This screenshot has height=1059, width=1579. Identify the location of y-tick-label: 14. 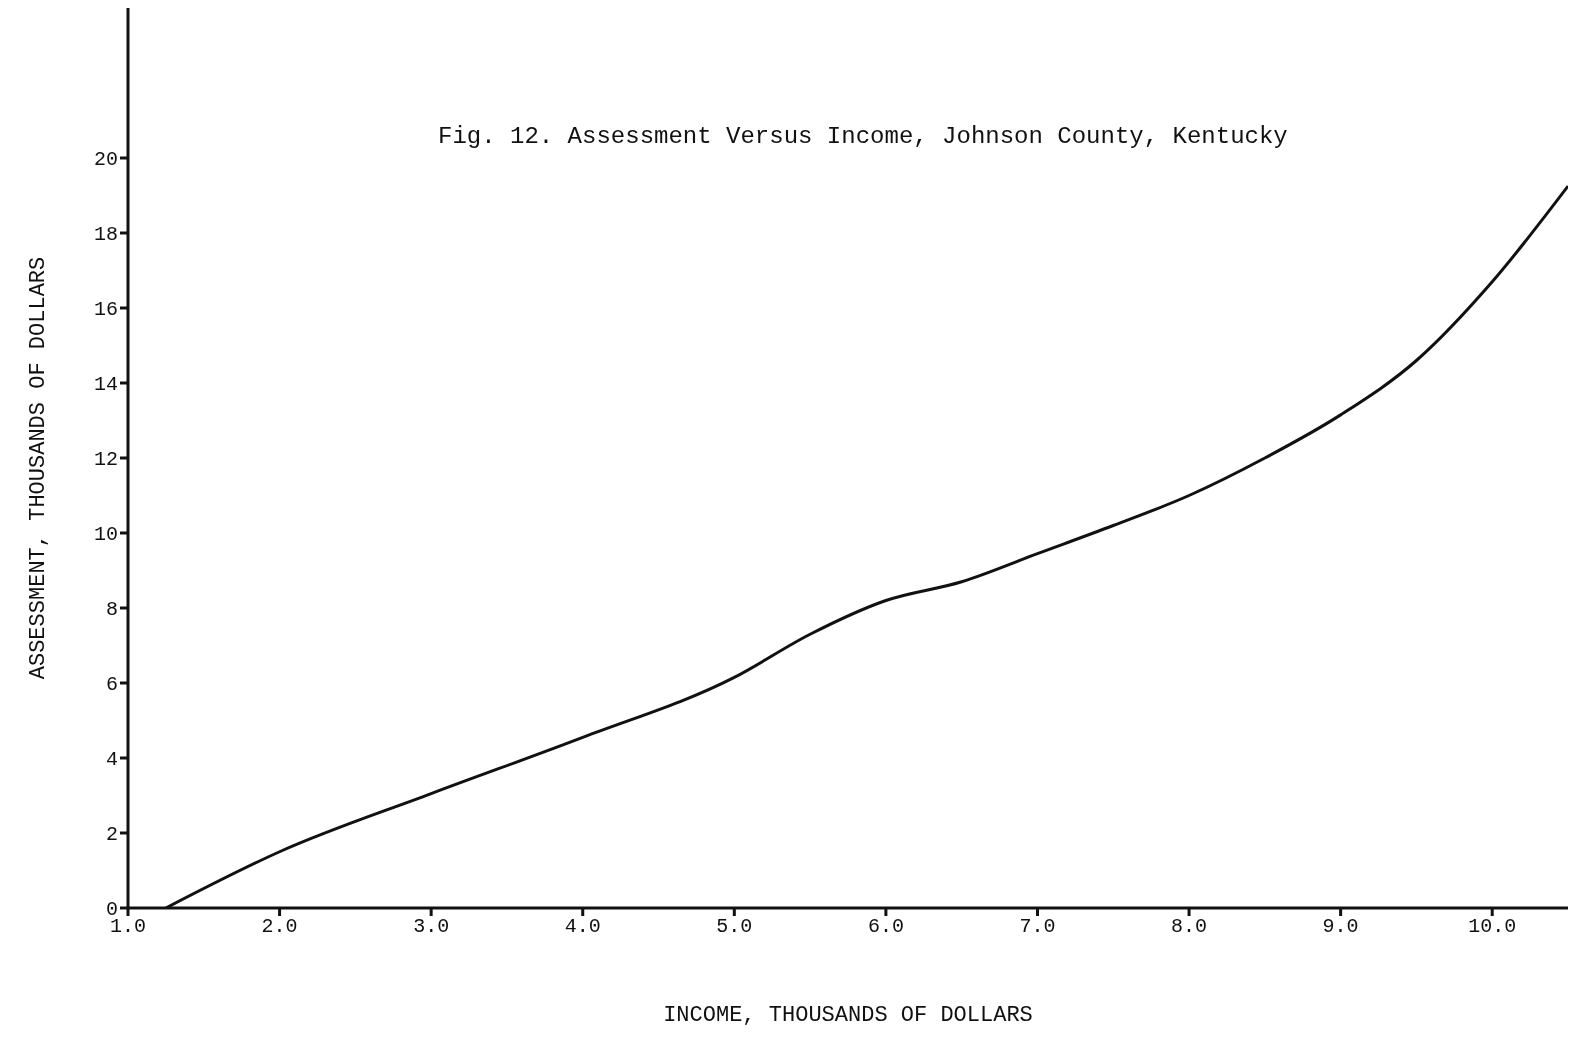
(105, 384).